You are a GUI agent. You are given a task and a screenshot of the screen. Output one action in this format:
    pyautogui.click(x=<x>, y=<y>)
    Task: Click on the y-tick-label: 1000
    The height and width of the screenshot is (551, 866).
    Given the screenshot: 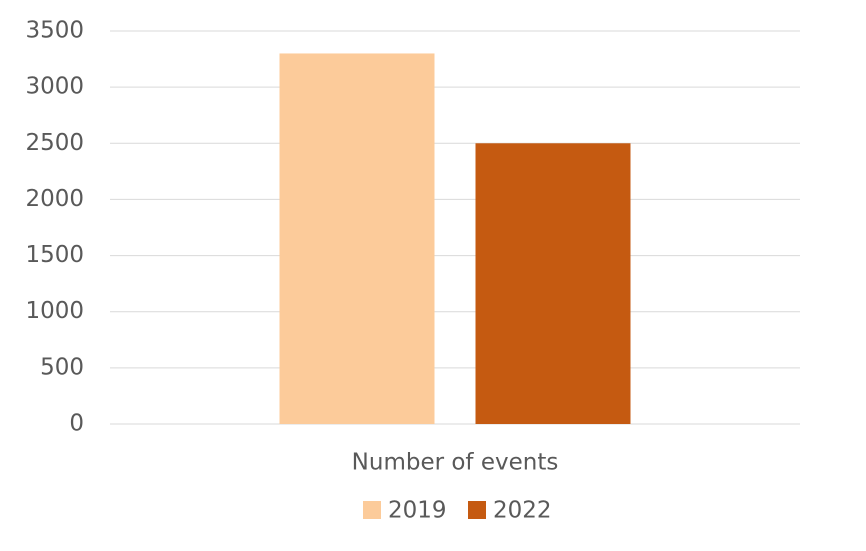 What is the action you would take?
    pyautogui.click(x=54, y=311)
    